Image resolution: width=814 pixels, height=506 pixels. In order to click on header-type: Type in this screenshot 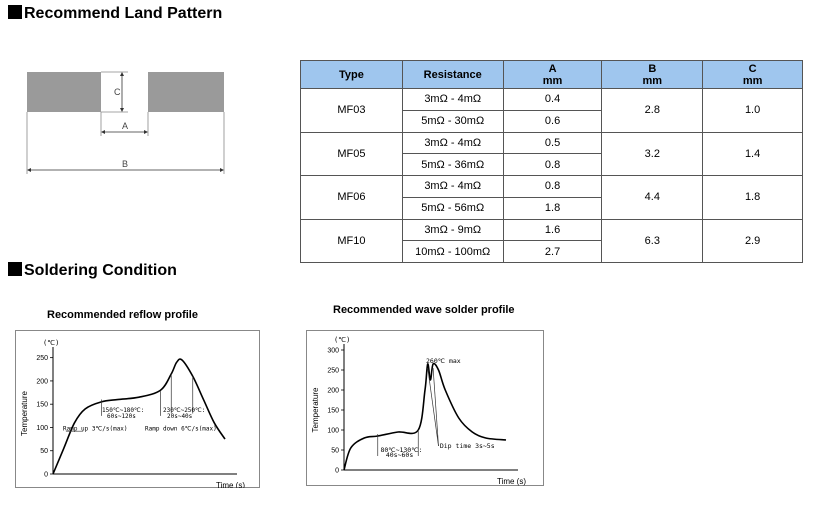, I will do `click(351, 74)`.